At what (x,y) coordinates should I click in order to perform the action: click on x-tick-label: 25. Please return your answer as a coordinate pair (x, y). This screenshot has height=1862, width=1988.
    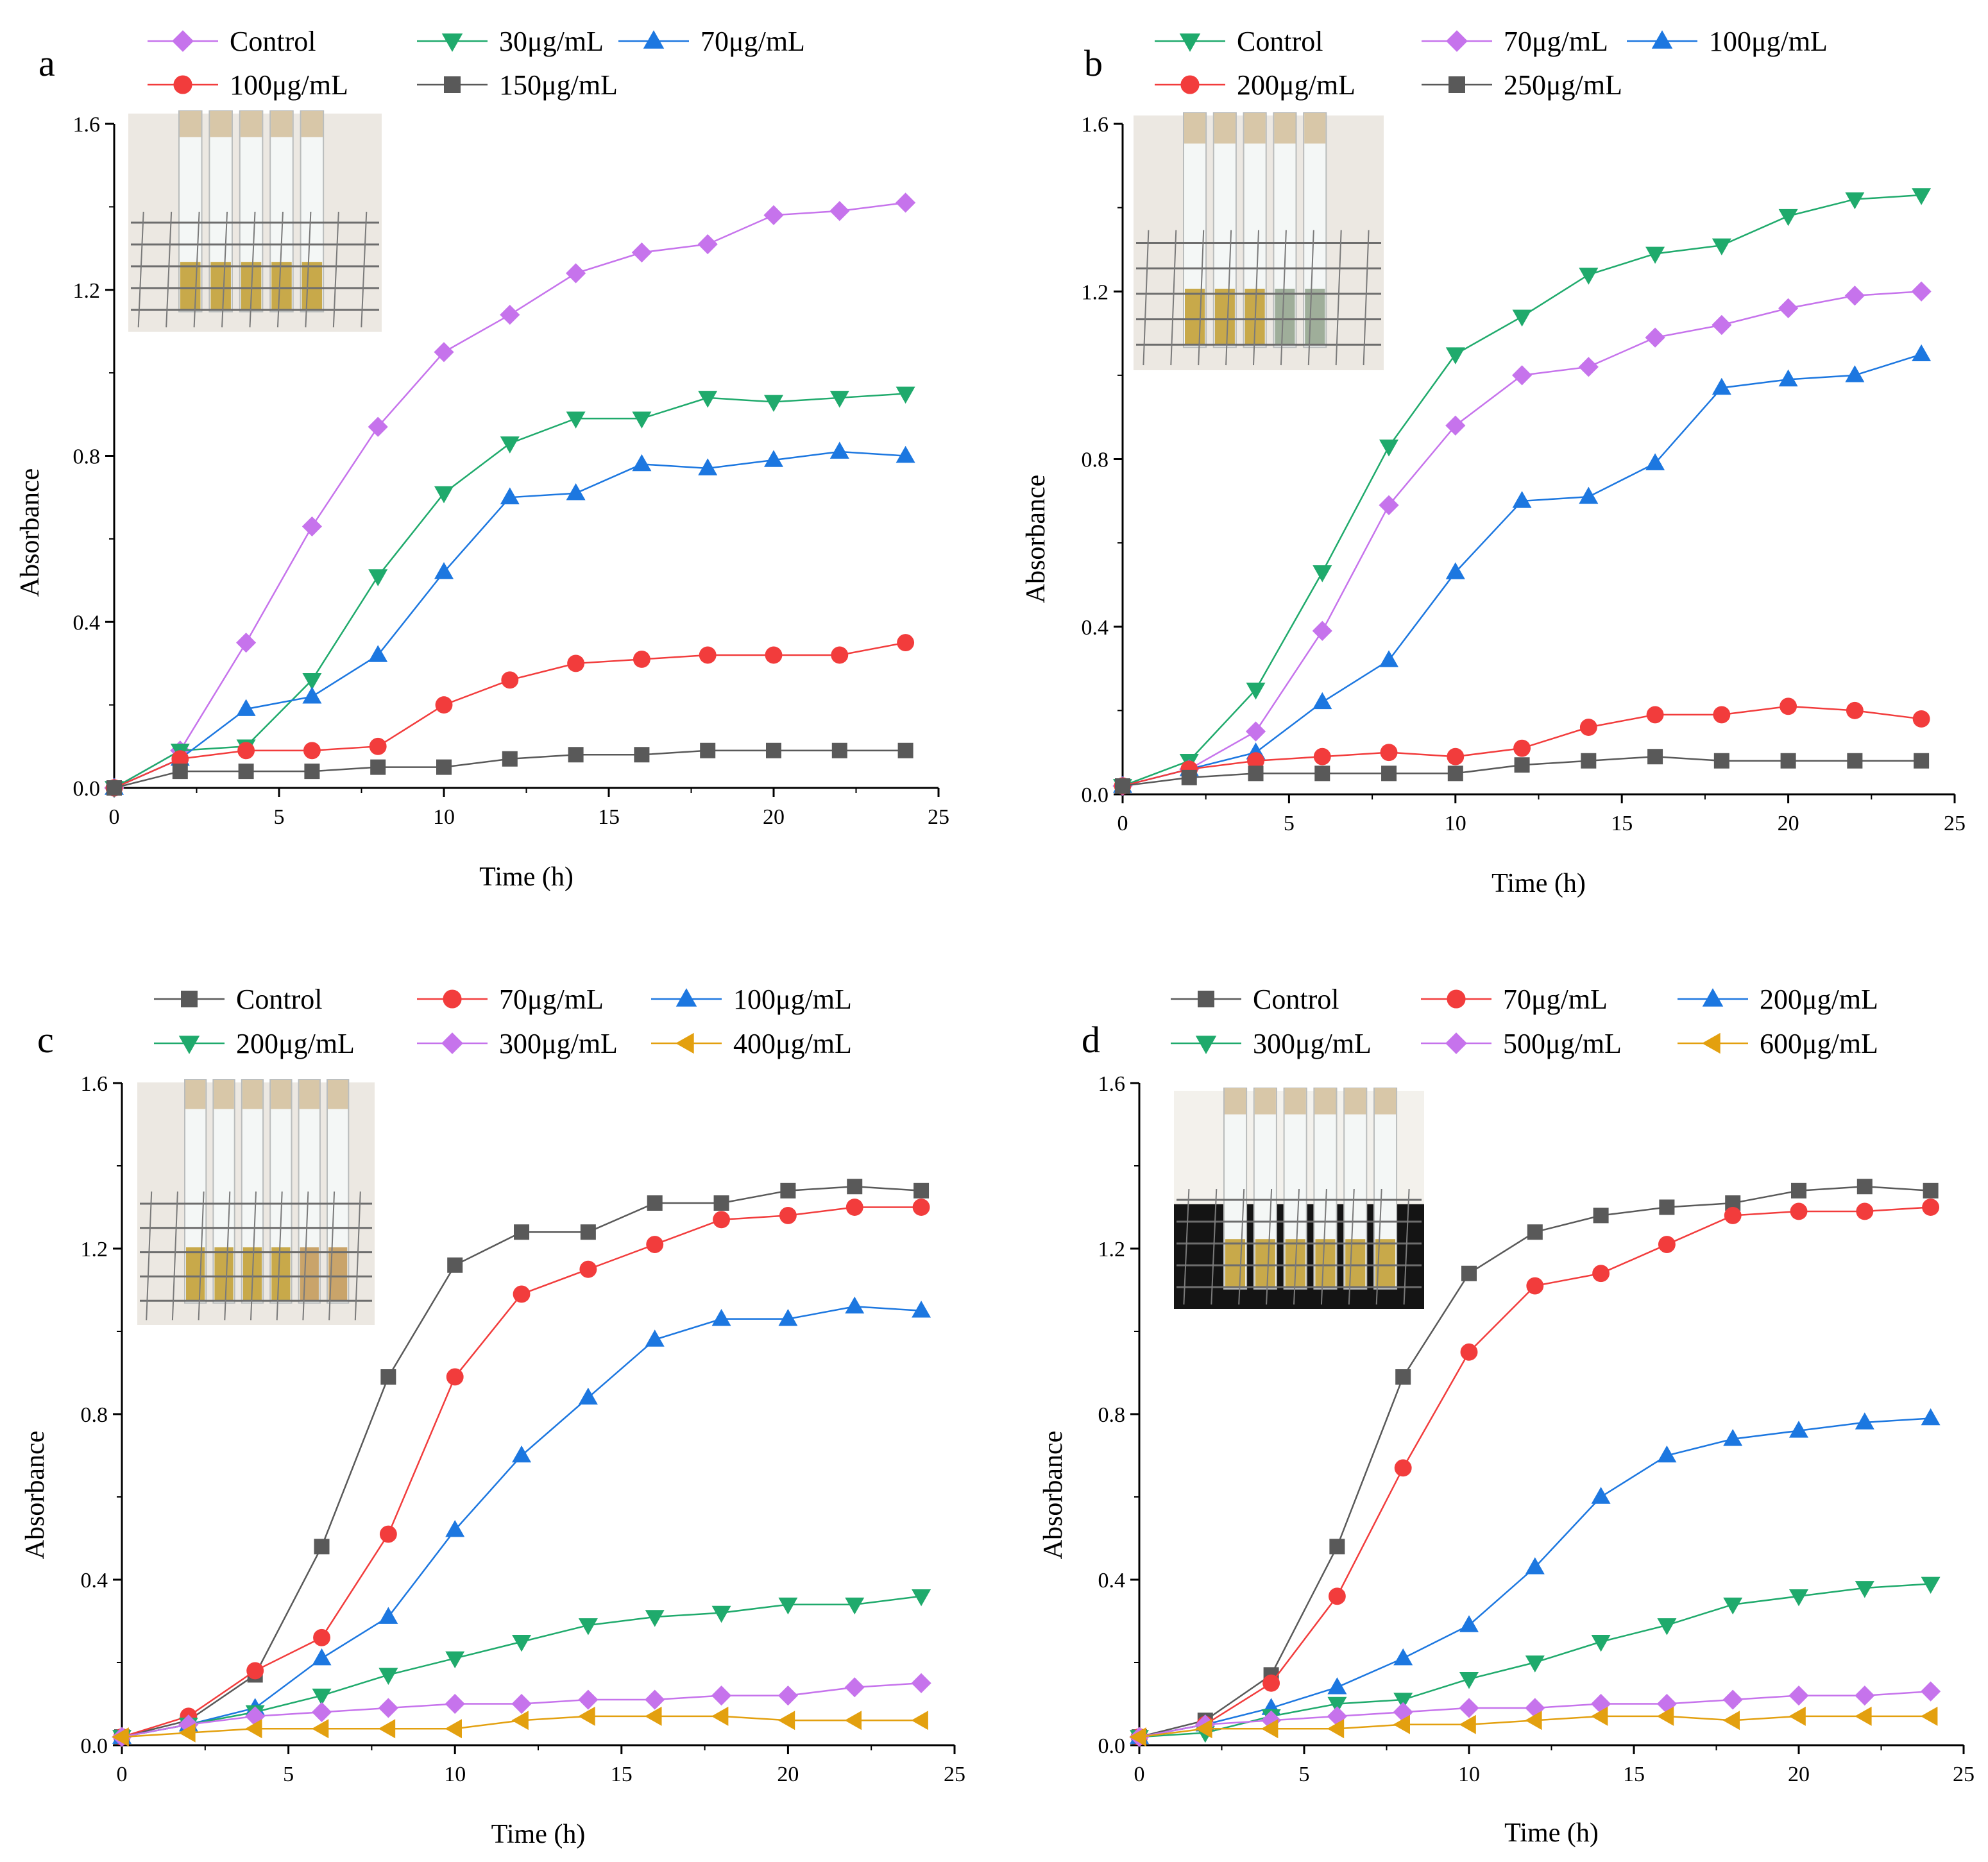
    Looking at the image, I should click on (938, 817).